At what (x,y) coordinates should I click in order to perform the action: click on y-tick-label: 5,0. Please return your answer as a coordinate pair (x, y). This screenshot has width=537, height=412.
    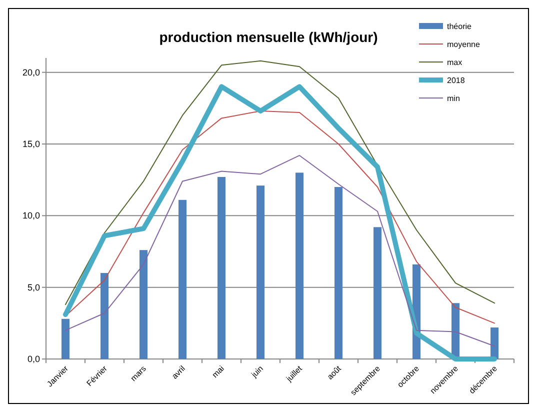
    Looking at the image, I should click on (33, 287).